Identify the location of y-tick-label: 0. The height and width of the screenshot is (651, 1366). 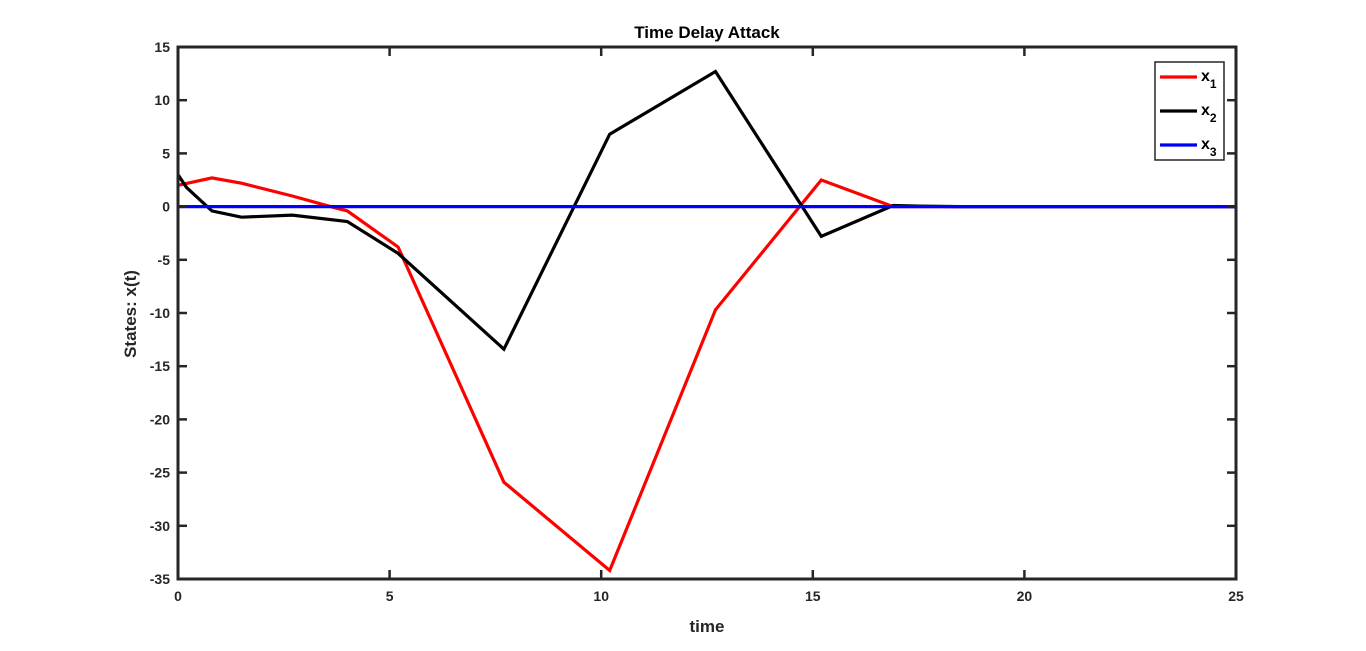
(166, 207).